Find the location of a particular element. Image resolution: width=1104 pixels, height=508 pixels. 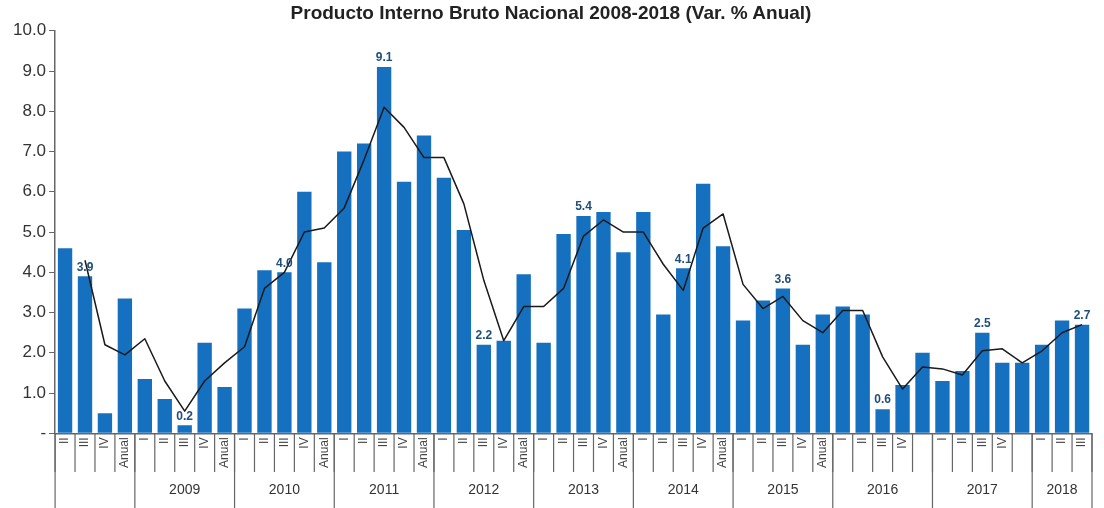

text: 2018 is located at coordinates (1062, 488).